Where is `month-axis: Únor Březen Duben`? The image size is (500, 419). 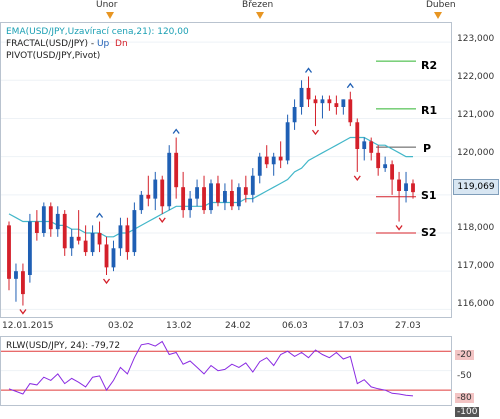
month-axis: Únor Březen Duben is located at coordinates (250, 11).